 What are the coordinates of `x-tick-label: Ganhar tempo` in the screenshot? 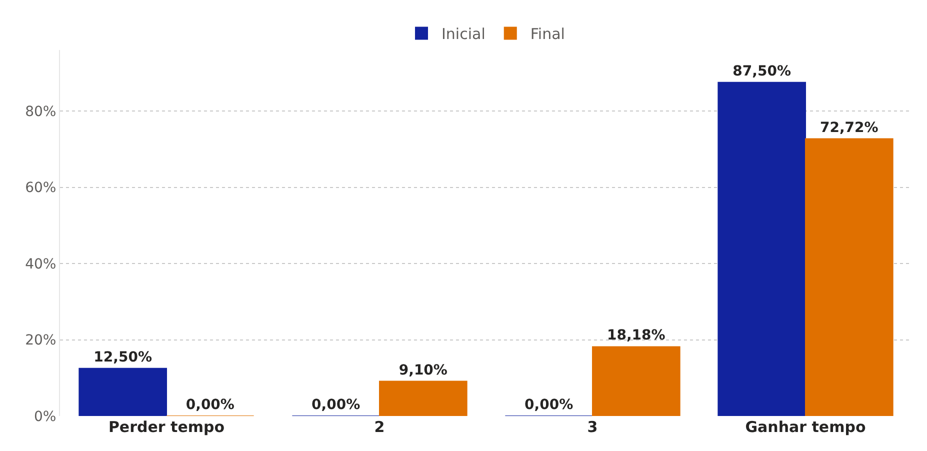 It's located at (805, 427).